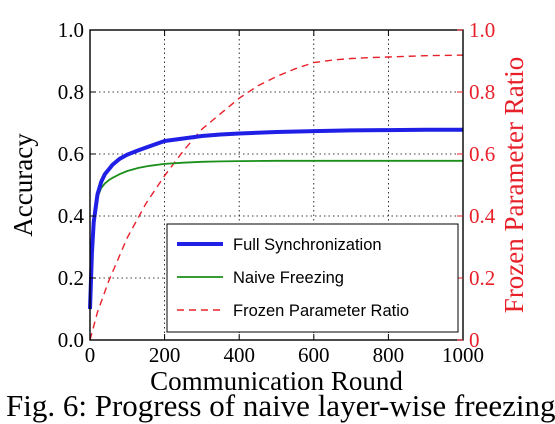 The width and height of the screenshot is (555, 424). I want to click on right-y-tick-label: 0.2, so click(482, 278).